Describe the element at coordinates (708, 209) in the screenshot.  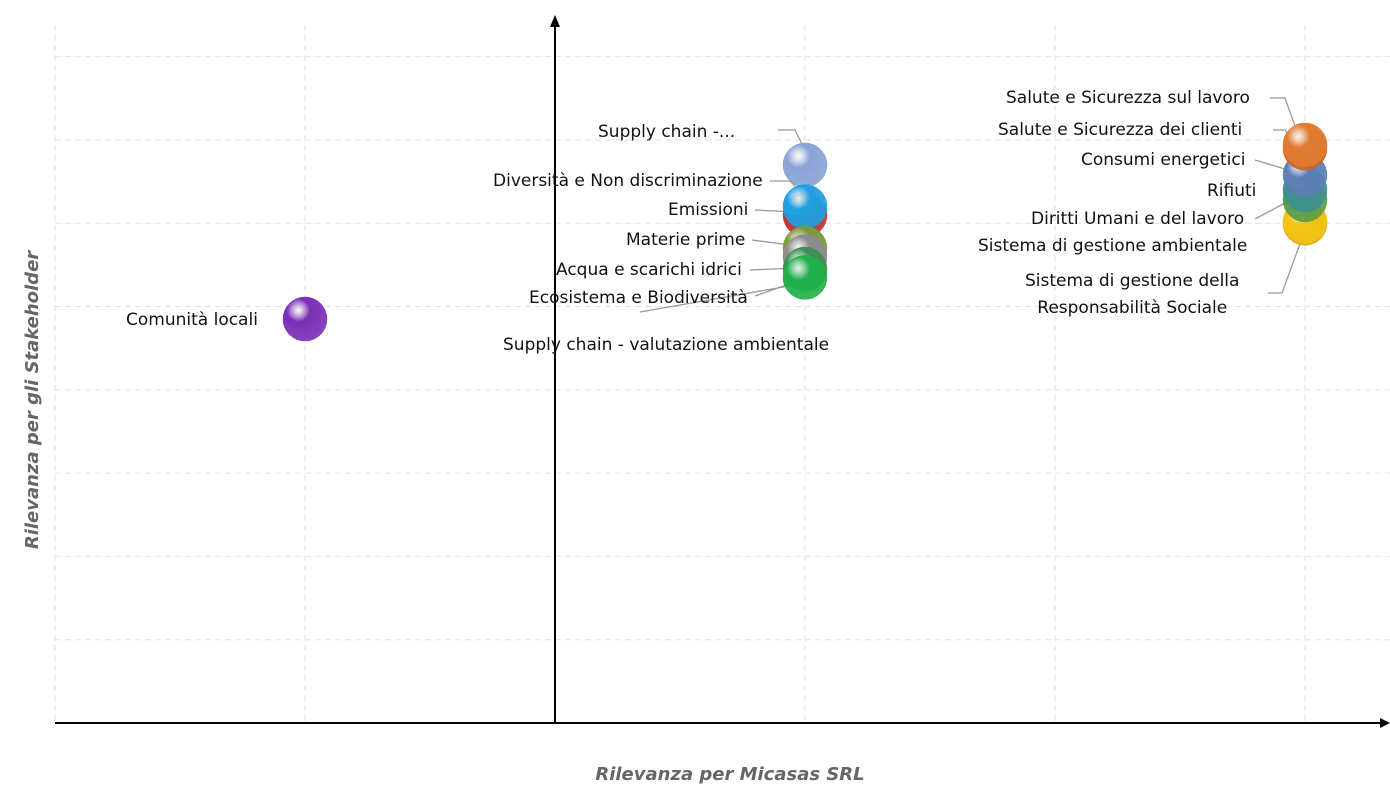
I see `point-label: Emissioni` at that location.